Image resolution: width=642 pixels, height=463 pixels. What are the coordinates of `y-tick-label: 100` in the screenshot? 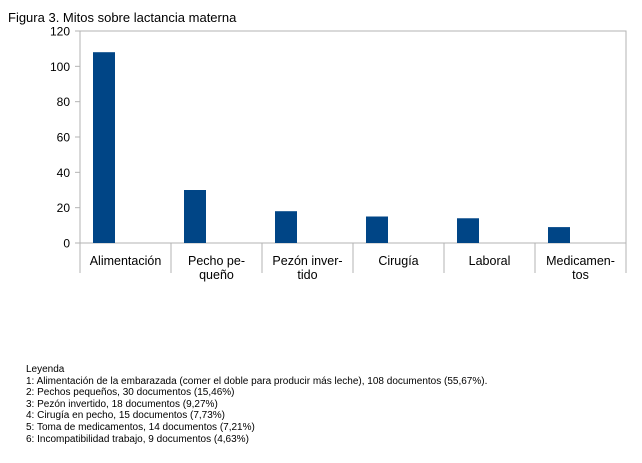 It's located at (60, 67).